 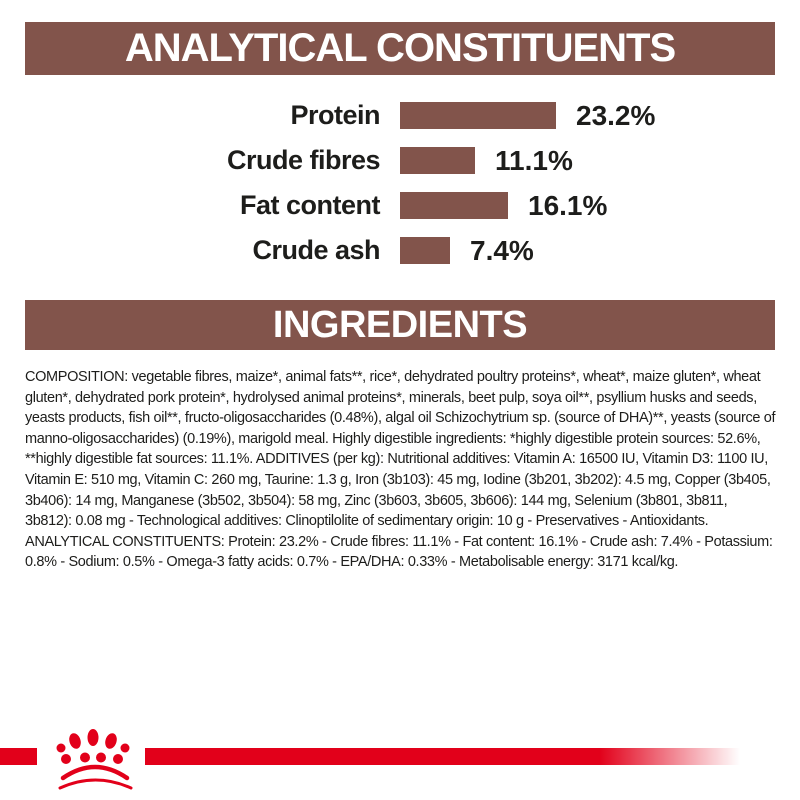 I want to click on chart-row: Crude fibres 11.1%, so click(x=400, y=160).